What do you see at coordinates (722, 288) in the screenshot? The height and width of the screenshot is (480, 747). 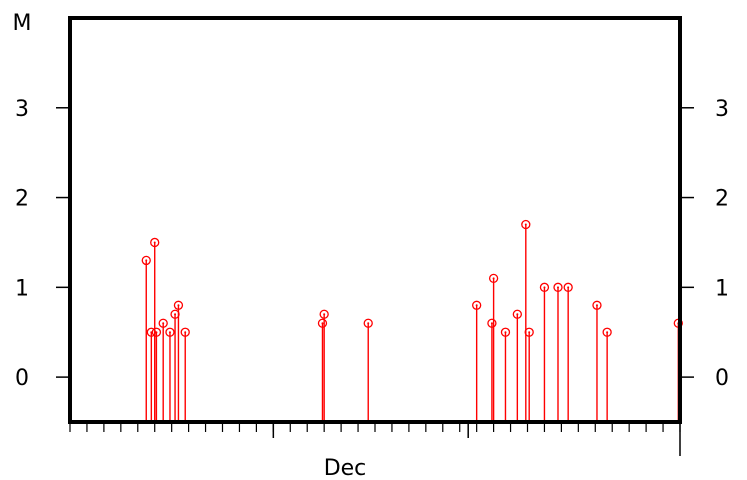 I see `y-tick-label-right: 1` at bounding box center [722, 288].